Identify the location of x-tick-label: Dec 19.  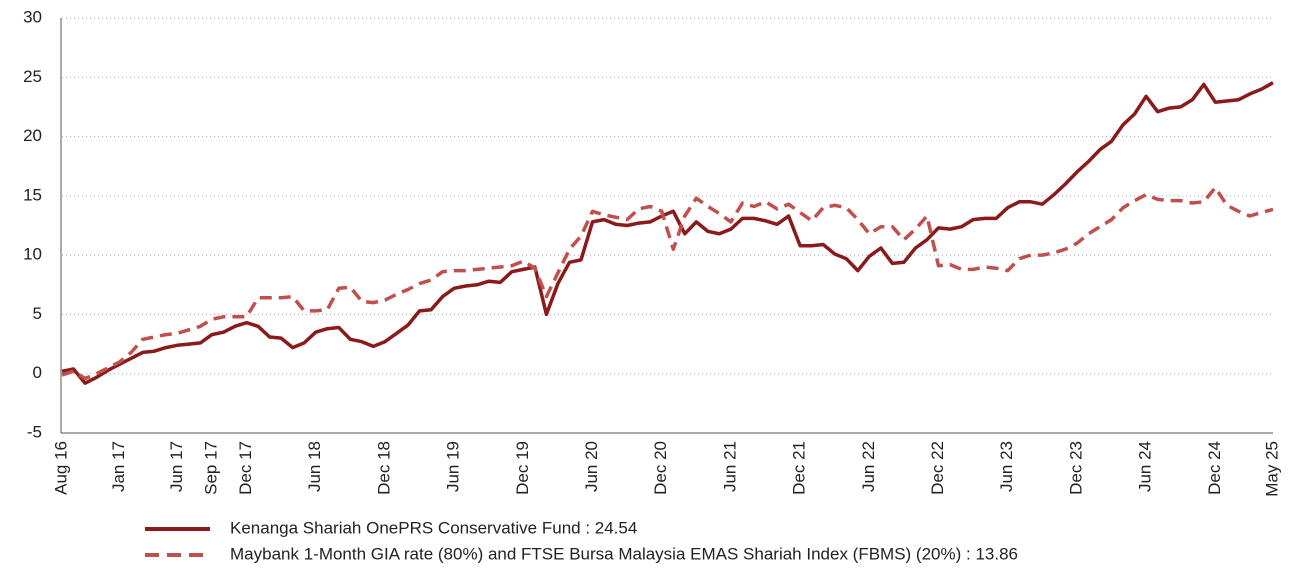
(522, 468).